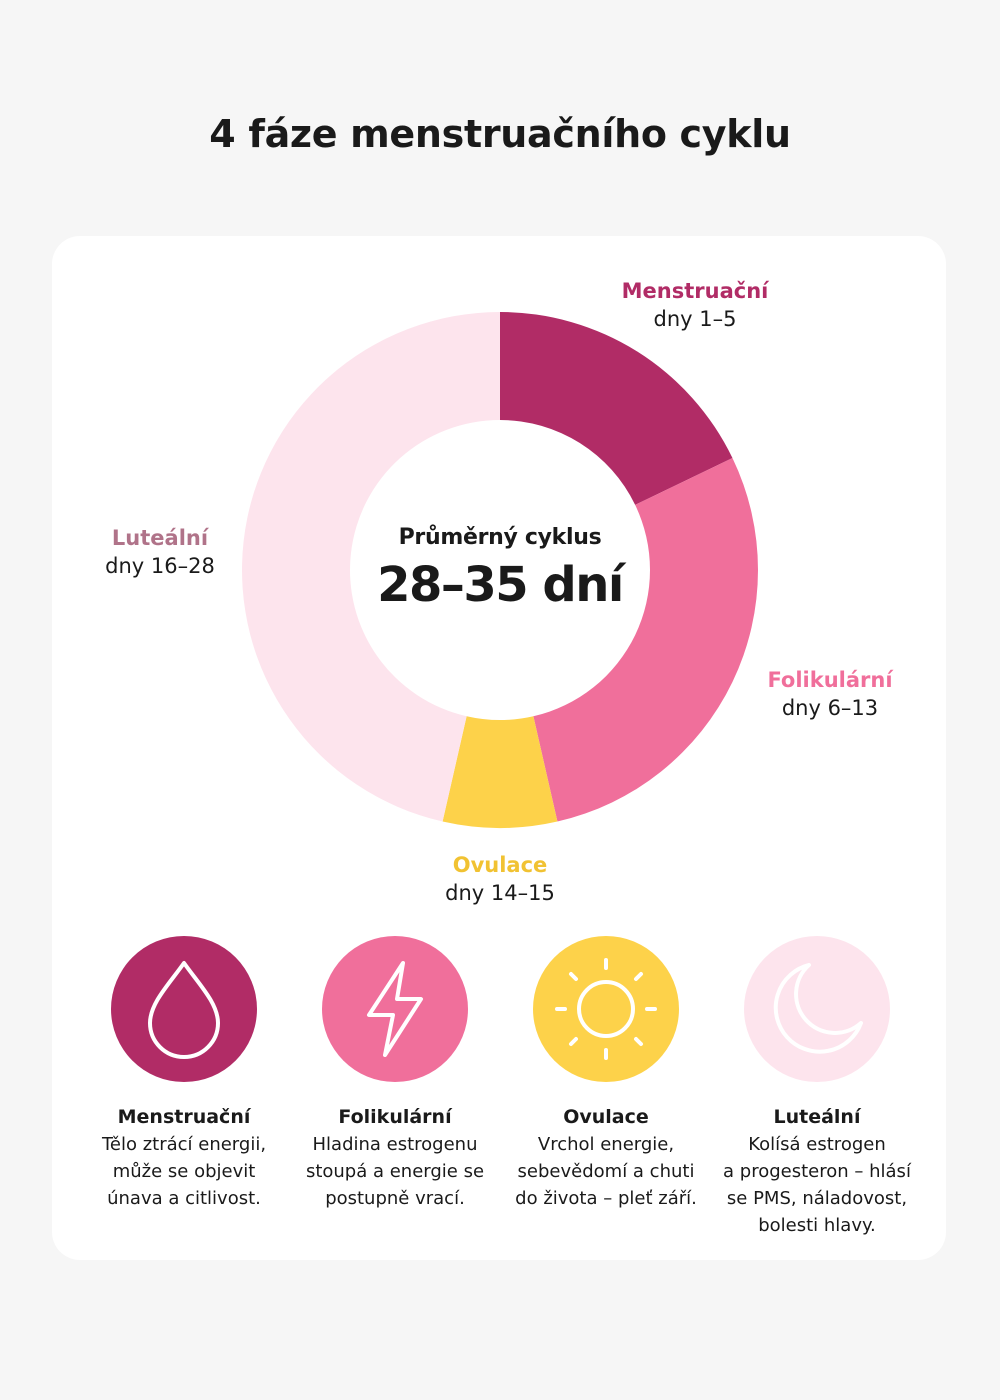 This screenshot has height=1400, width=1000. What do you see at coordinates (500, 893) in the screenshot?
I see `donut-label-ovulation-days: dny 14–15` at bounding box center [500, 893].